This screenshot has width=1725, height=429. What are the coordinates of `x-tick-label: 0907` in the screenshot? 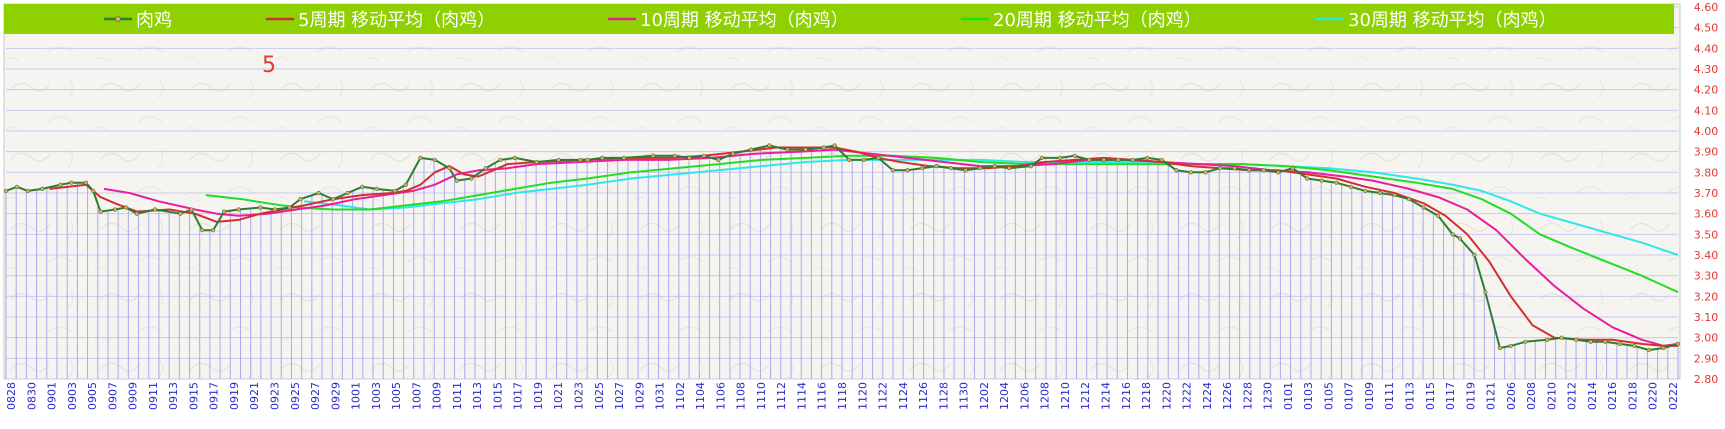 It's located at (112, 396).